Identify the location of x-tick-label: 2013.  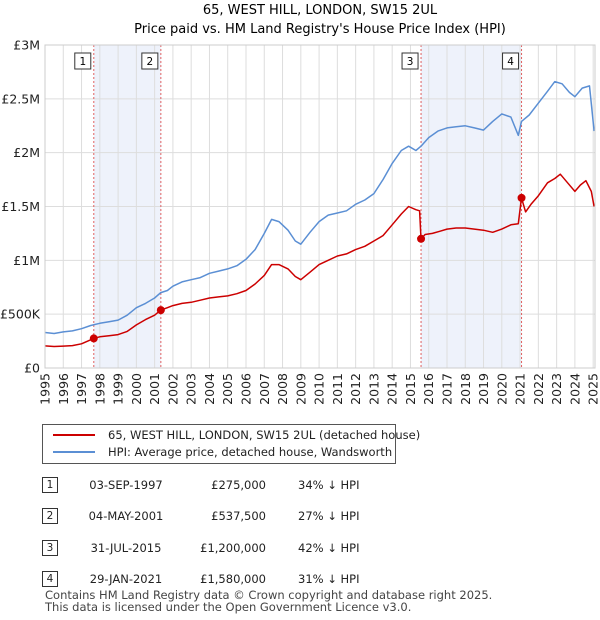
(373, 389).